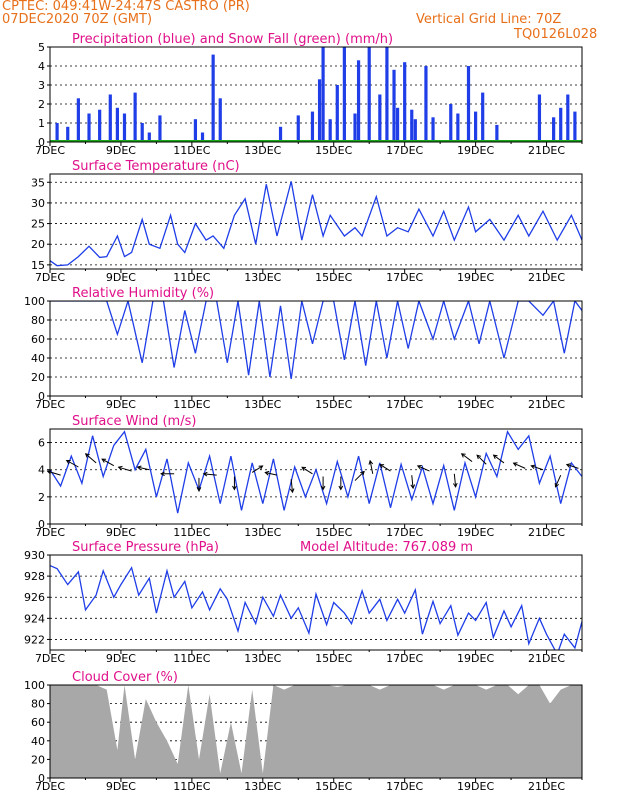  I want to click on cloud-cover-area, so click(316, 731).